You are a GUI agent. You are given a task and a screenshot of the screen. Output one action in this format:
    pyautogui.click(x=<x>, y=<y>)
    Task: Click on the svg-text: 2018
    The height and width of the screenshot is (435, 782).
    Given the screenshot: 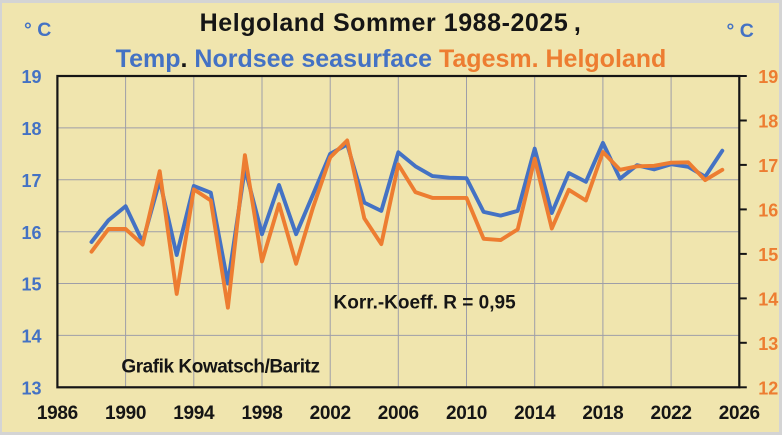 What is the action you would take?
    pyautogui.click(x=602, y=413)
    